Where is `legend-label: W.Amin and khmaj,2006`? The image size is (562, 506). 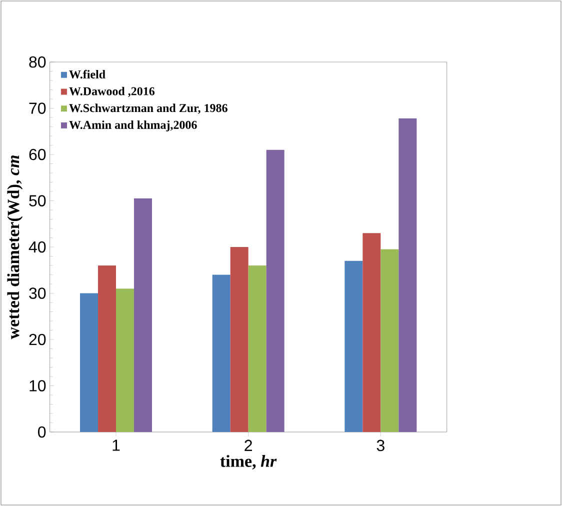
legend-label: W.Amin and khmaj,2006 is located at coordinates (133, 126).